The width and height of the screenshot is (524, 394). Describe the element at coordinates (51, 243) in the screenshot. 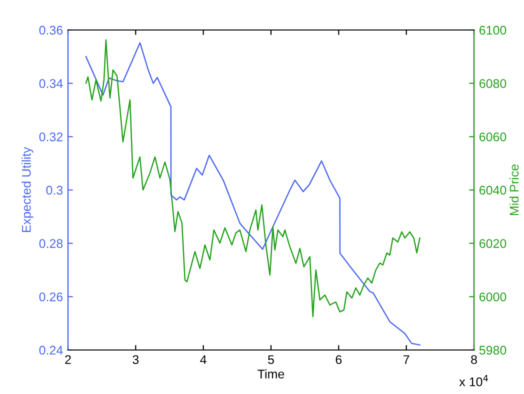

I see `y-tick-label: 0.28` at that location.